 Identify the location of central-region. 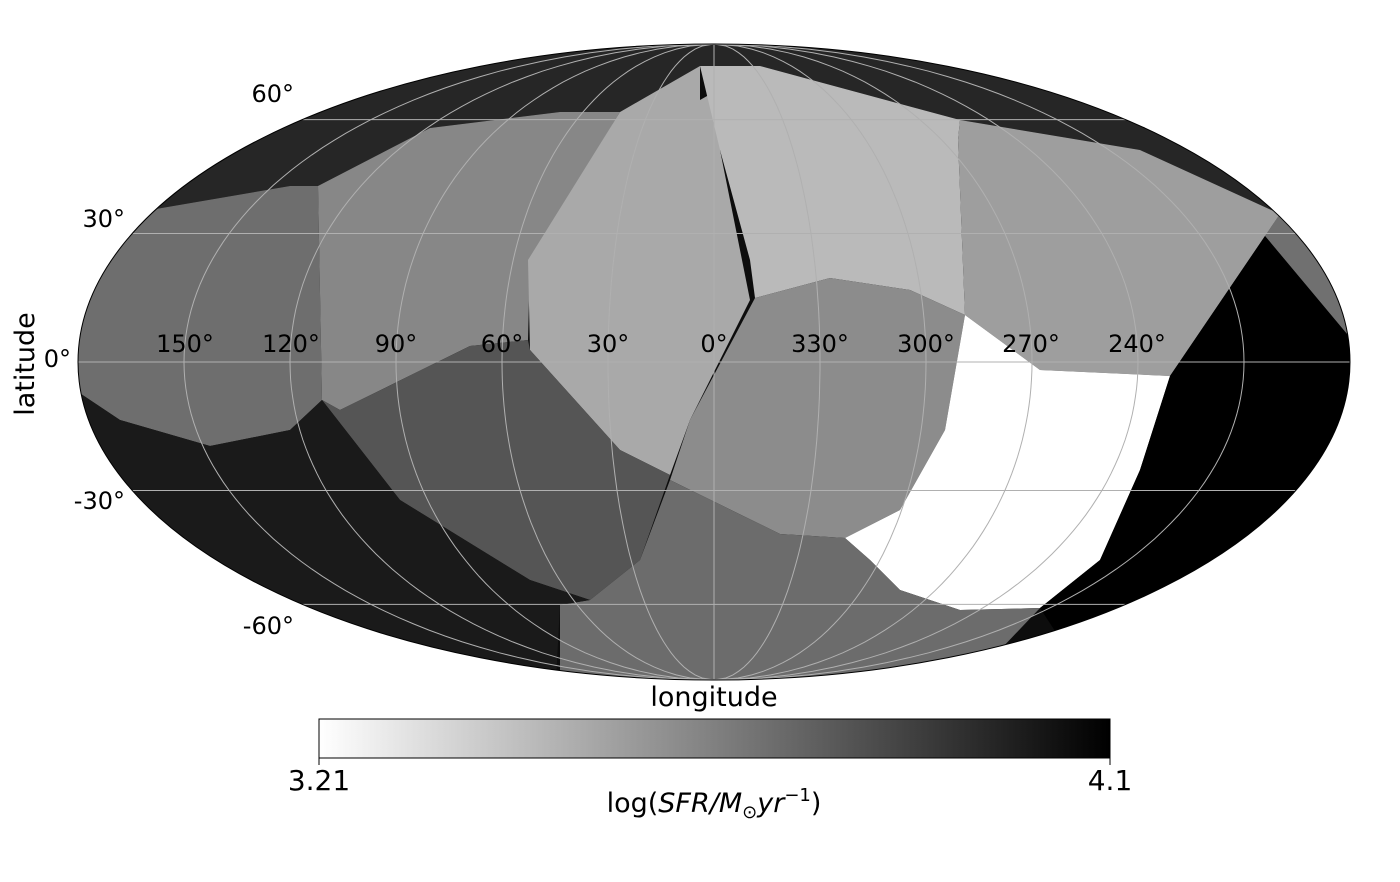
(644, 270).